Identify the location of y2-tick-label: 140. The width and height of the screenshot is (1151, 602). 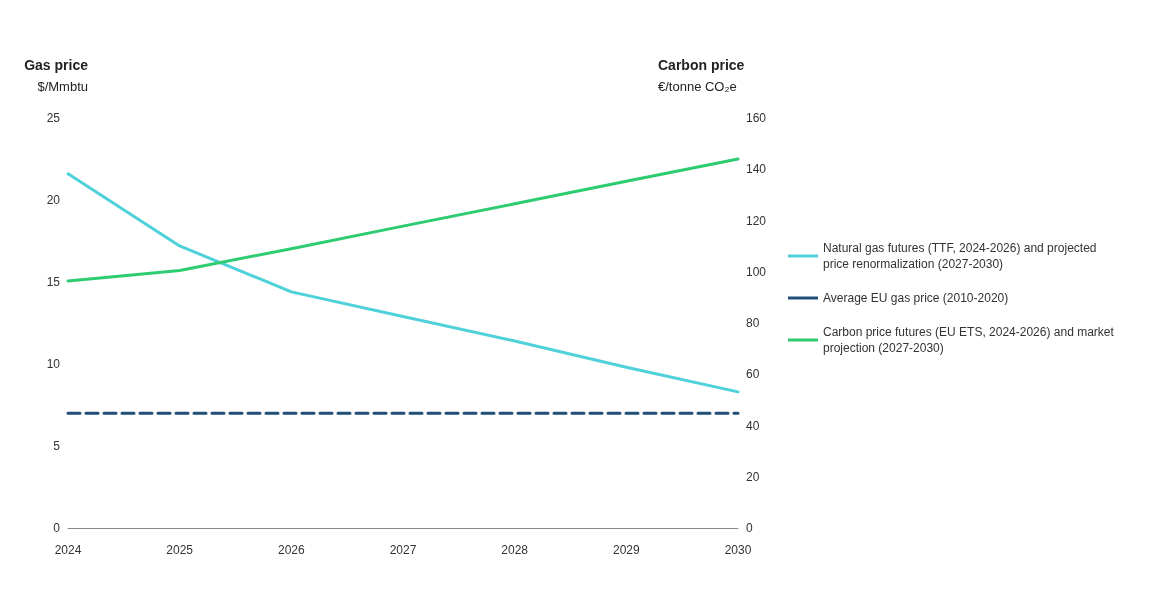
(756, 169).